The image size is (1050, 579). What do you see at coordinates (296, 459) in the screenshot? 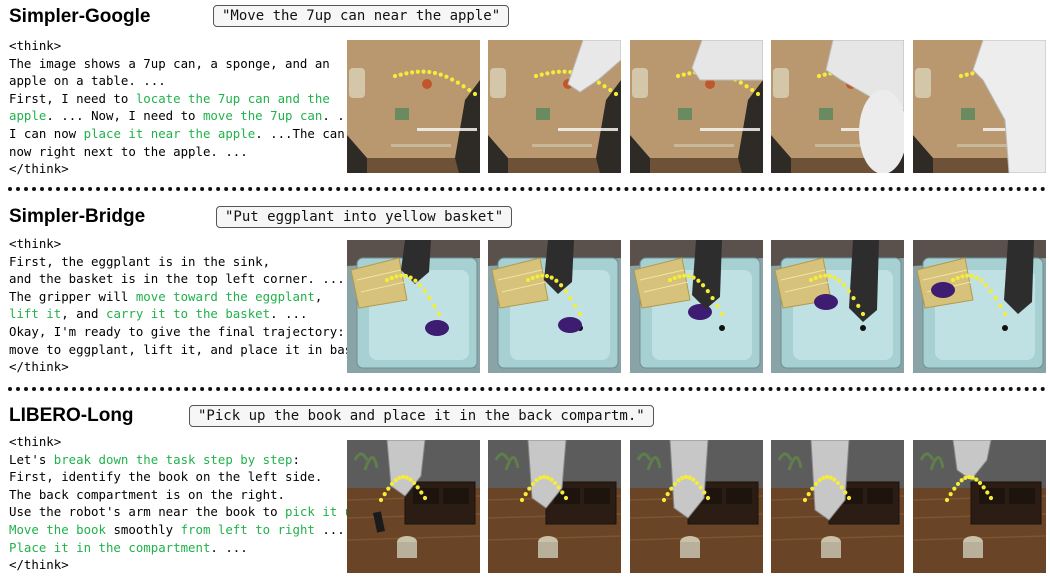
I see `reasoning-phrase: :` at bounding box center [296, 459].